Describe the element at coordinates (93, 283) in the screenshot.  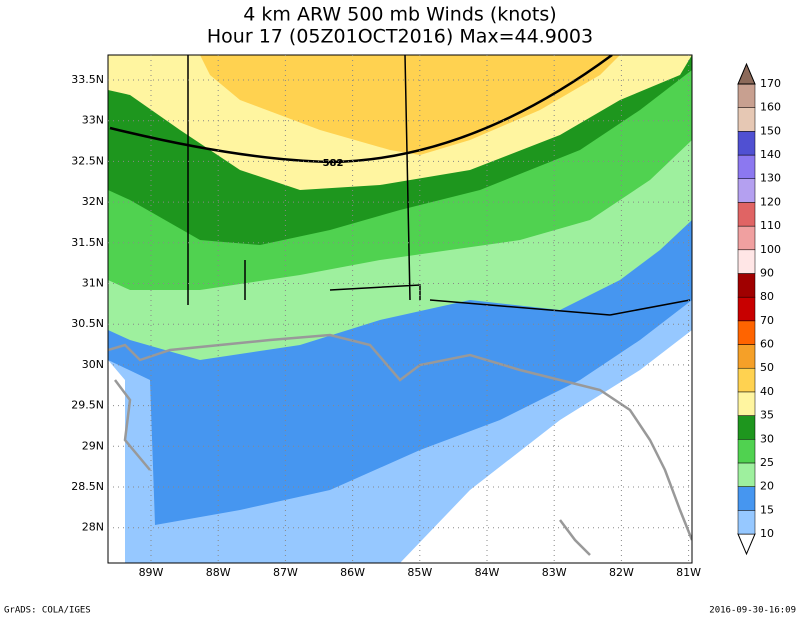
I see `lat-label: 31N` at that location.